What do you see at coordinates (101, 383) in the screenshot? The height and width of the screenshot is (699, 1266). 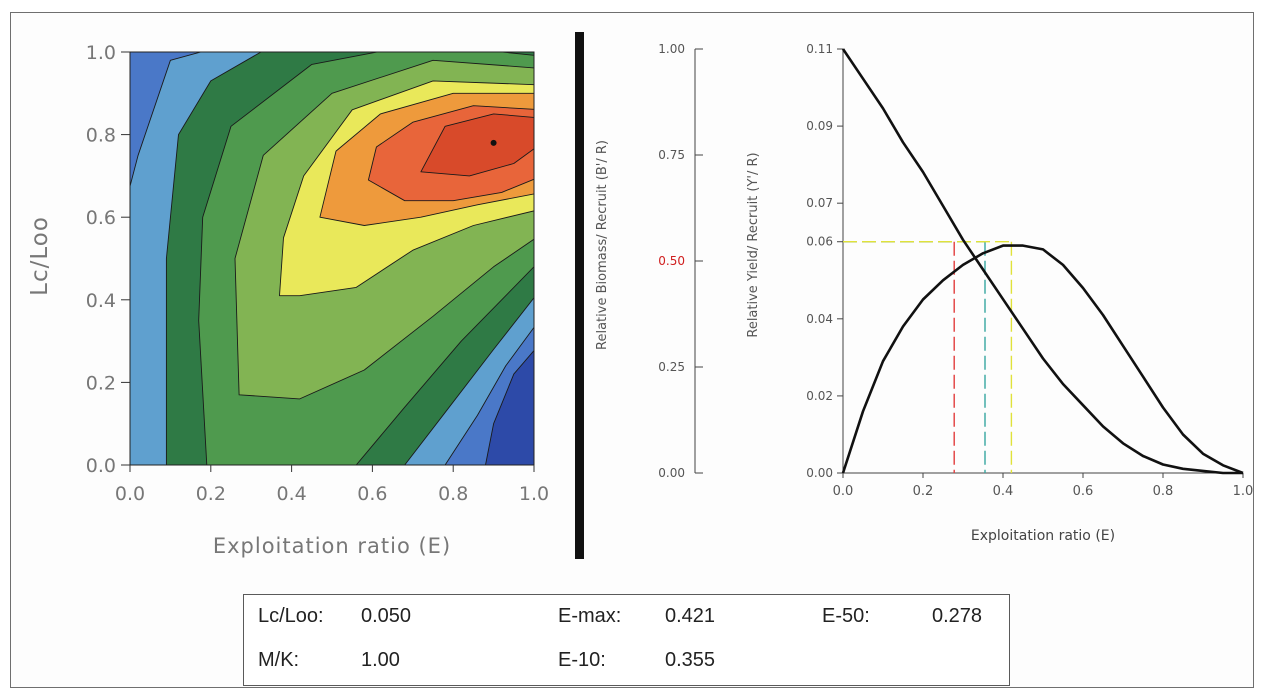 I see `y-tick-label: 0.2` at bounding box center [101, 383].